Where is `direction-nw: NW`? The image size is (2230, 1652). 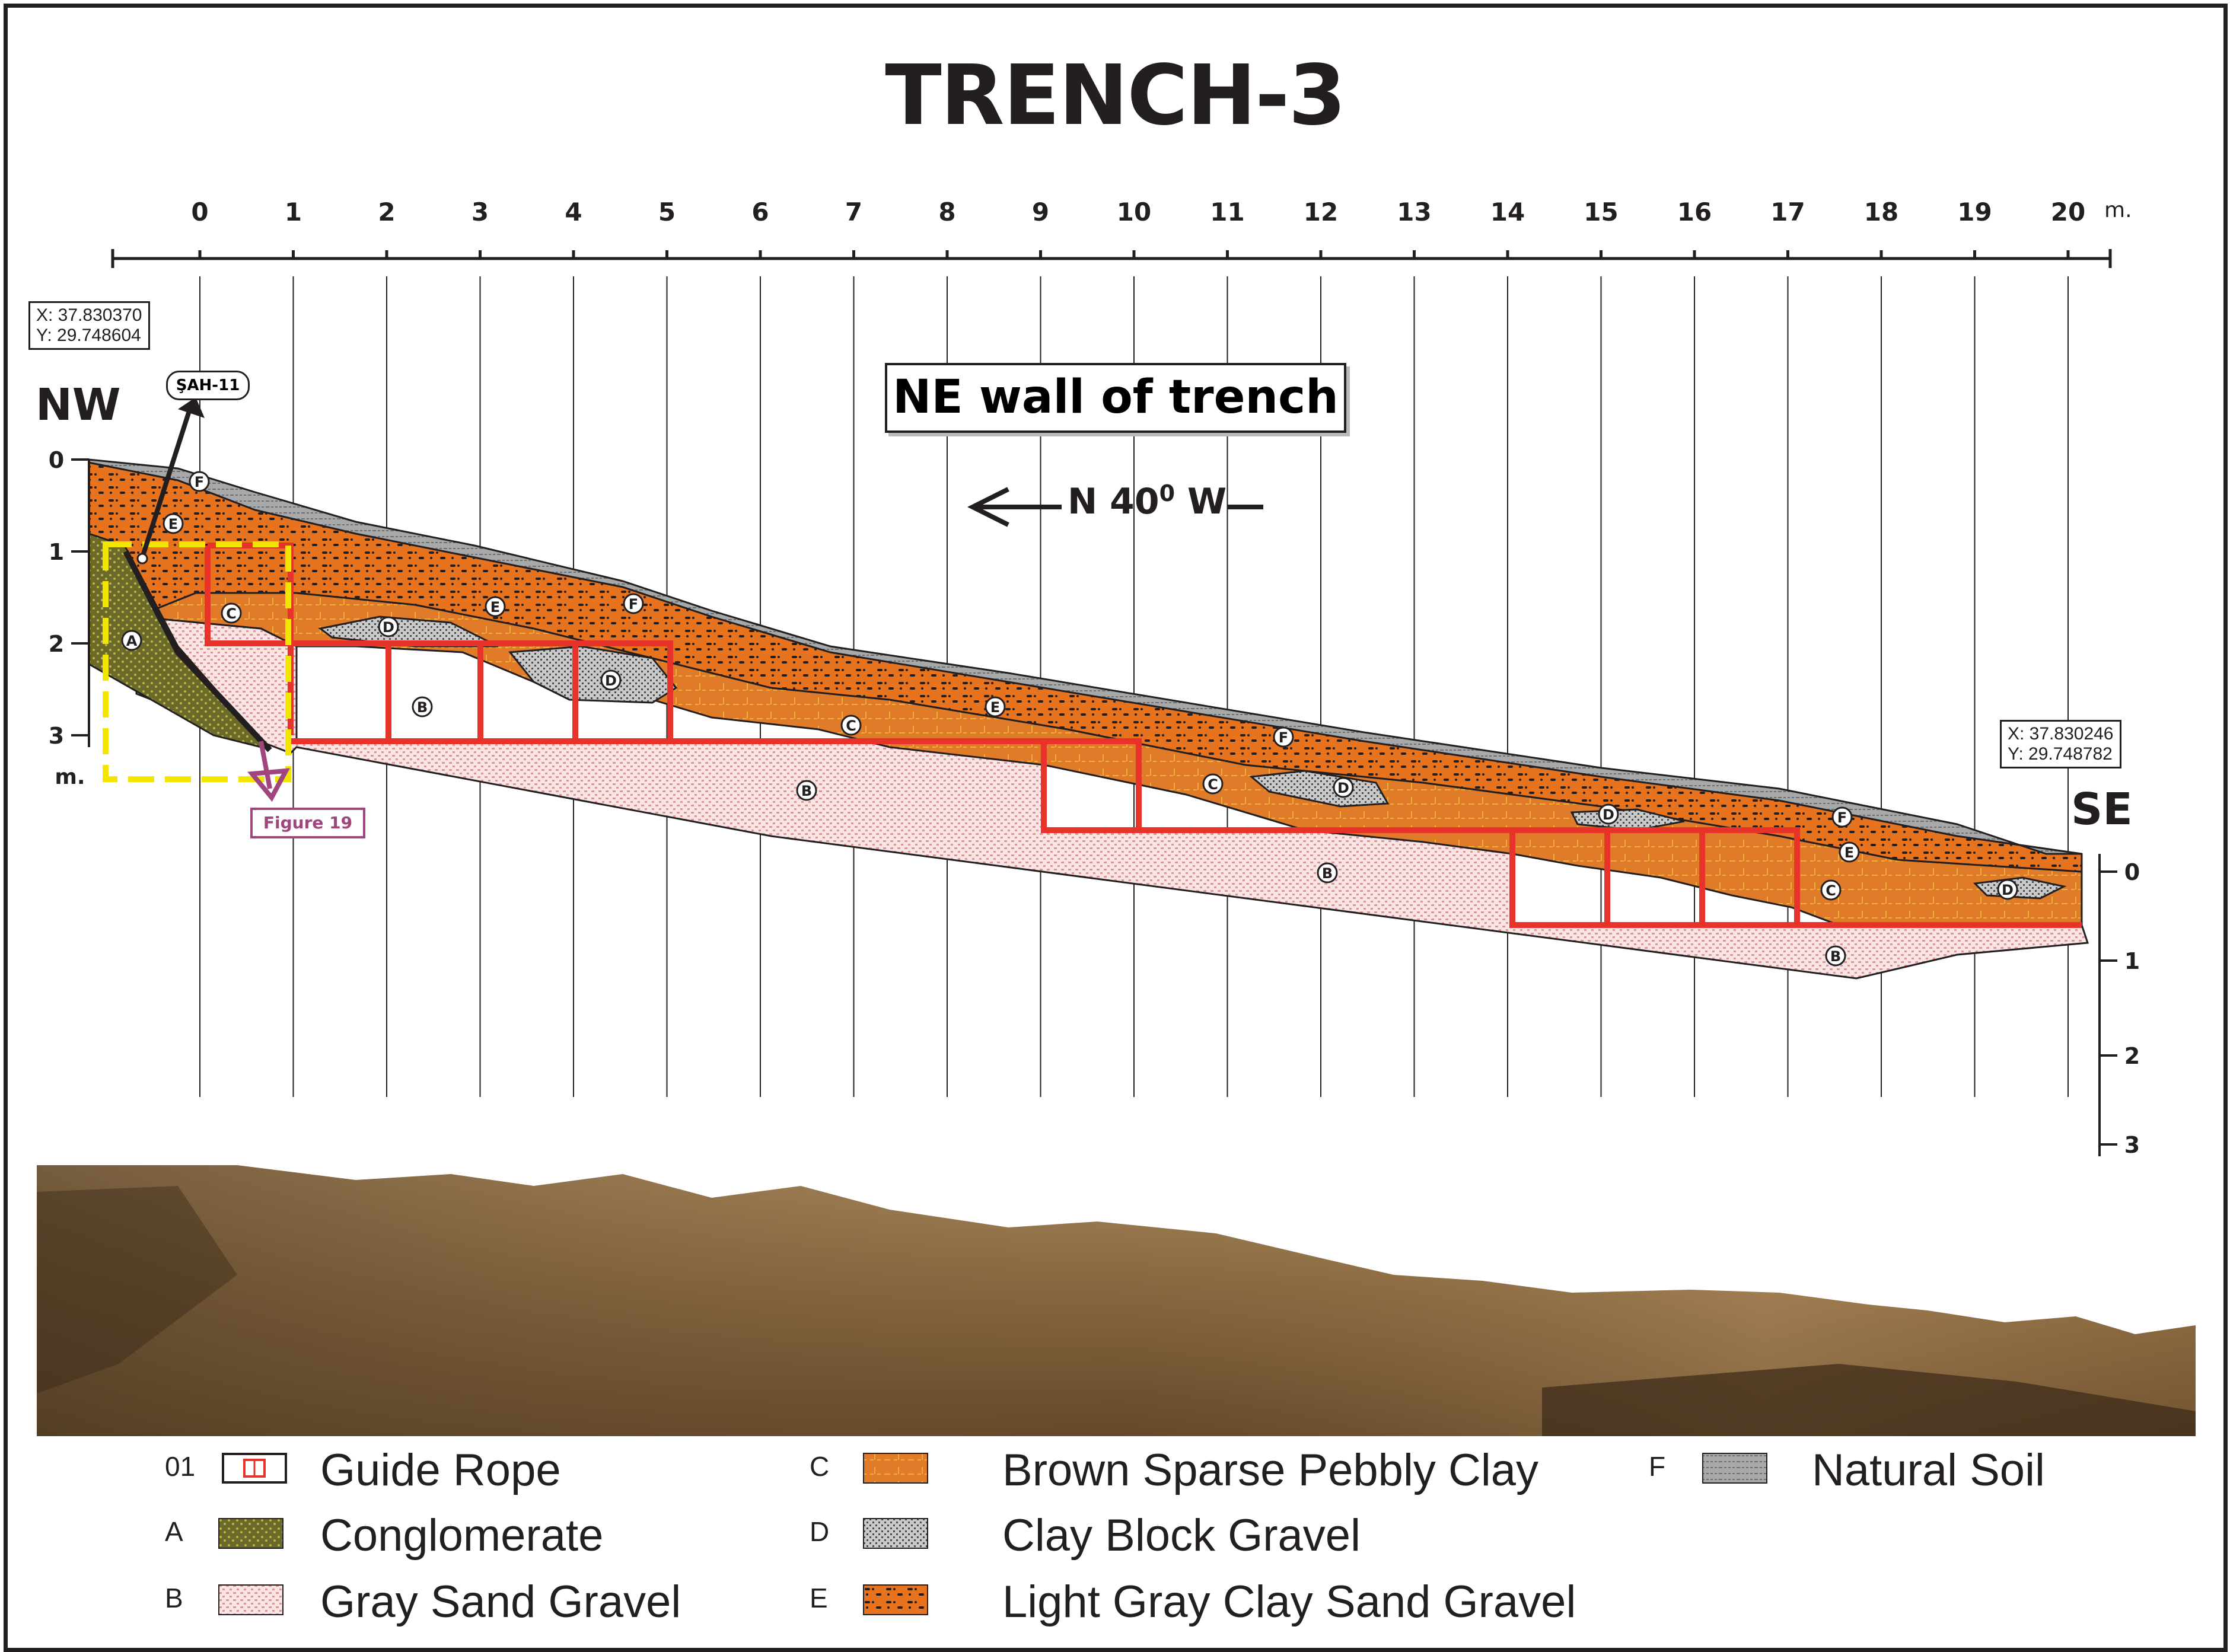
direction-nw: NW is located at coordinates (78, 404).